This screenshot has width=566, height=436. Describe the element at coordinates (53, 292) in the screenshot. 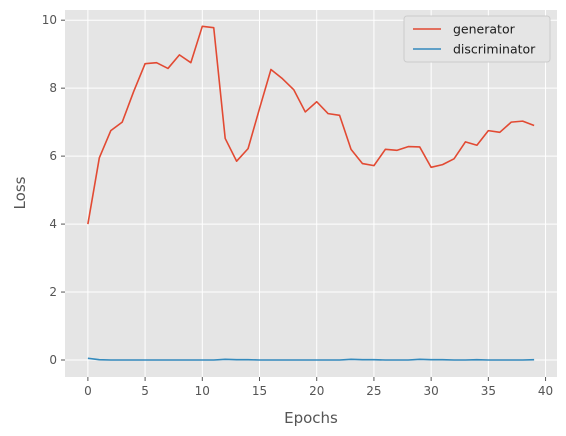

I see `y-tick-label: 2` at that location.